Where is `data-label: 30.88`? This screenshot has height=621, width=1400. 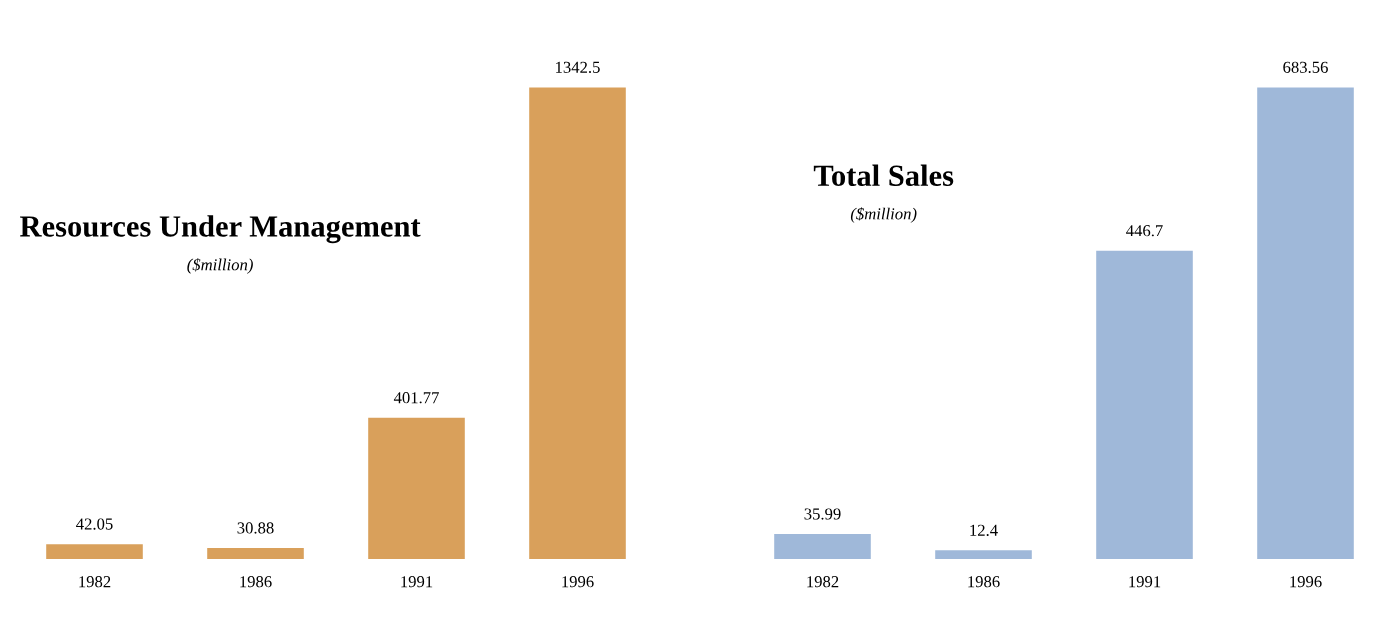 data-label: 30.88 is located at coordinates (255, 528).